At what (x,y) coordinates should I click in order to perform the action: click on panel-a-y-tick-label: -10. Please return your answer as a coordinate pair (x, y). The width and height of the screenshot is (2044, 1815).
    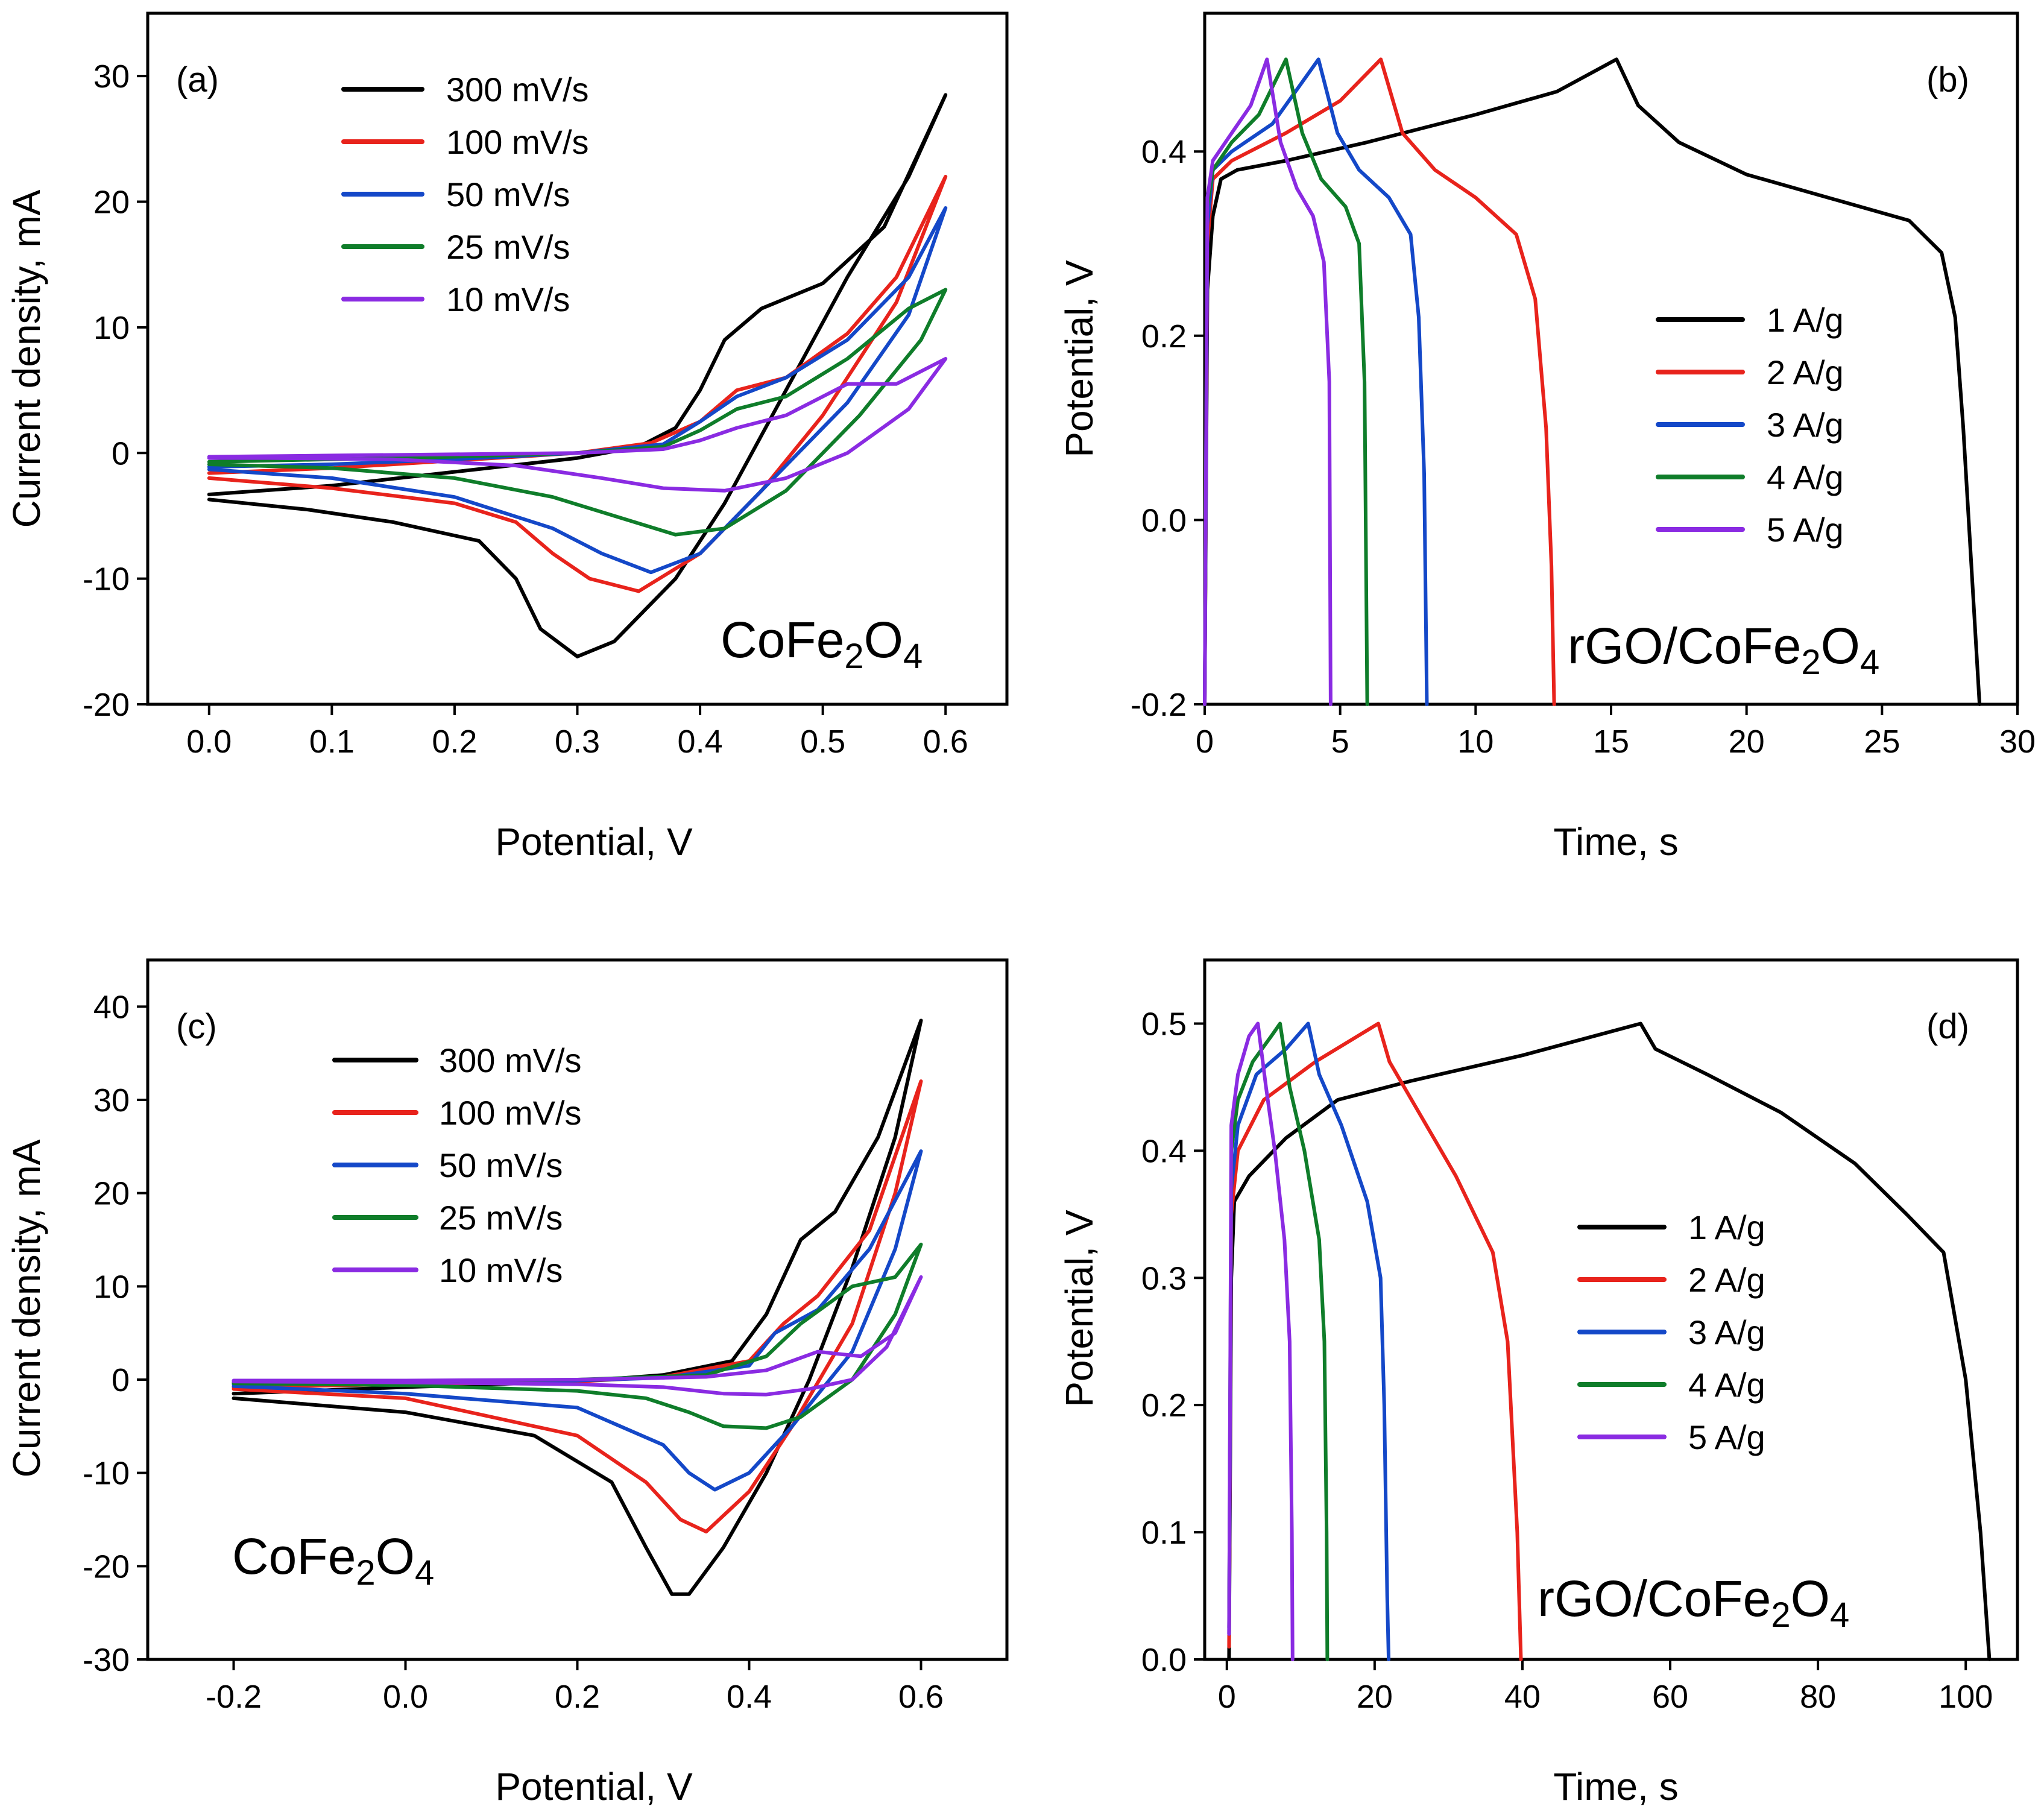
    Looking at the image, I should click on (106, 580).